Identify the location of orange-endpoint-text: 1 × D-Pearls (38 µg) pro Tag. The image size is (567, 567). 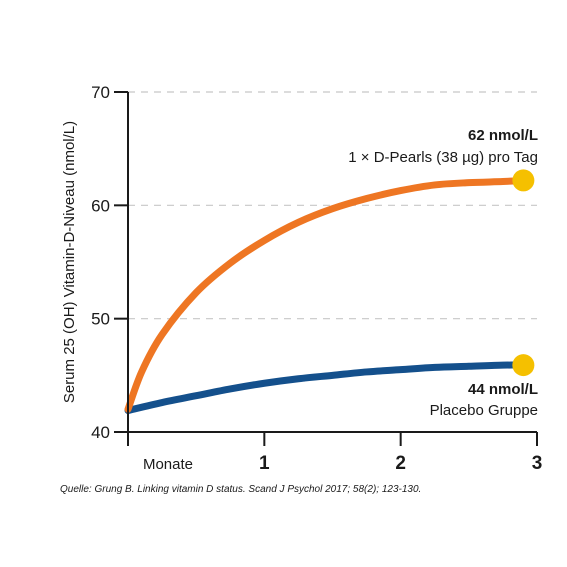
(443, 157).